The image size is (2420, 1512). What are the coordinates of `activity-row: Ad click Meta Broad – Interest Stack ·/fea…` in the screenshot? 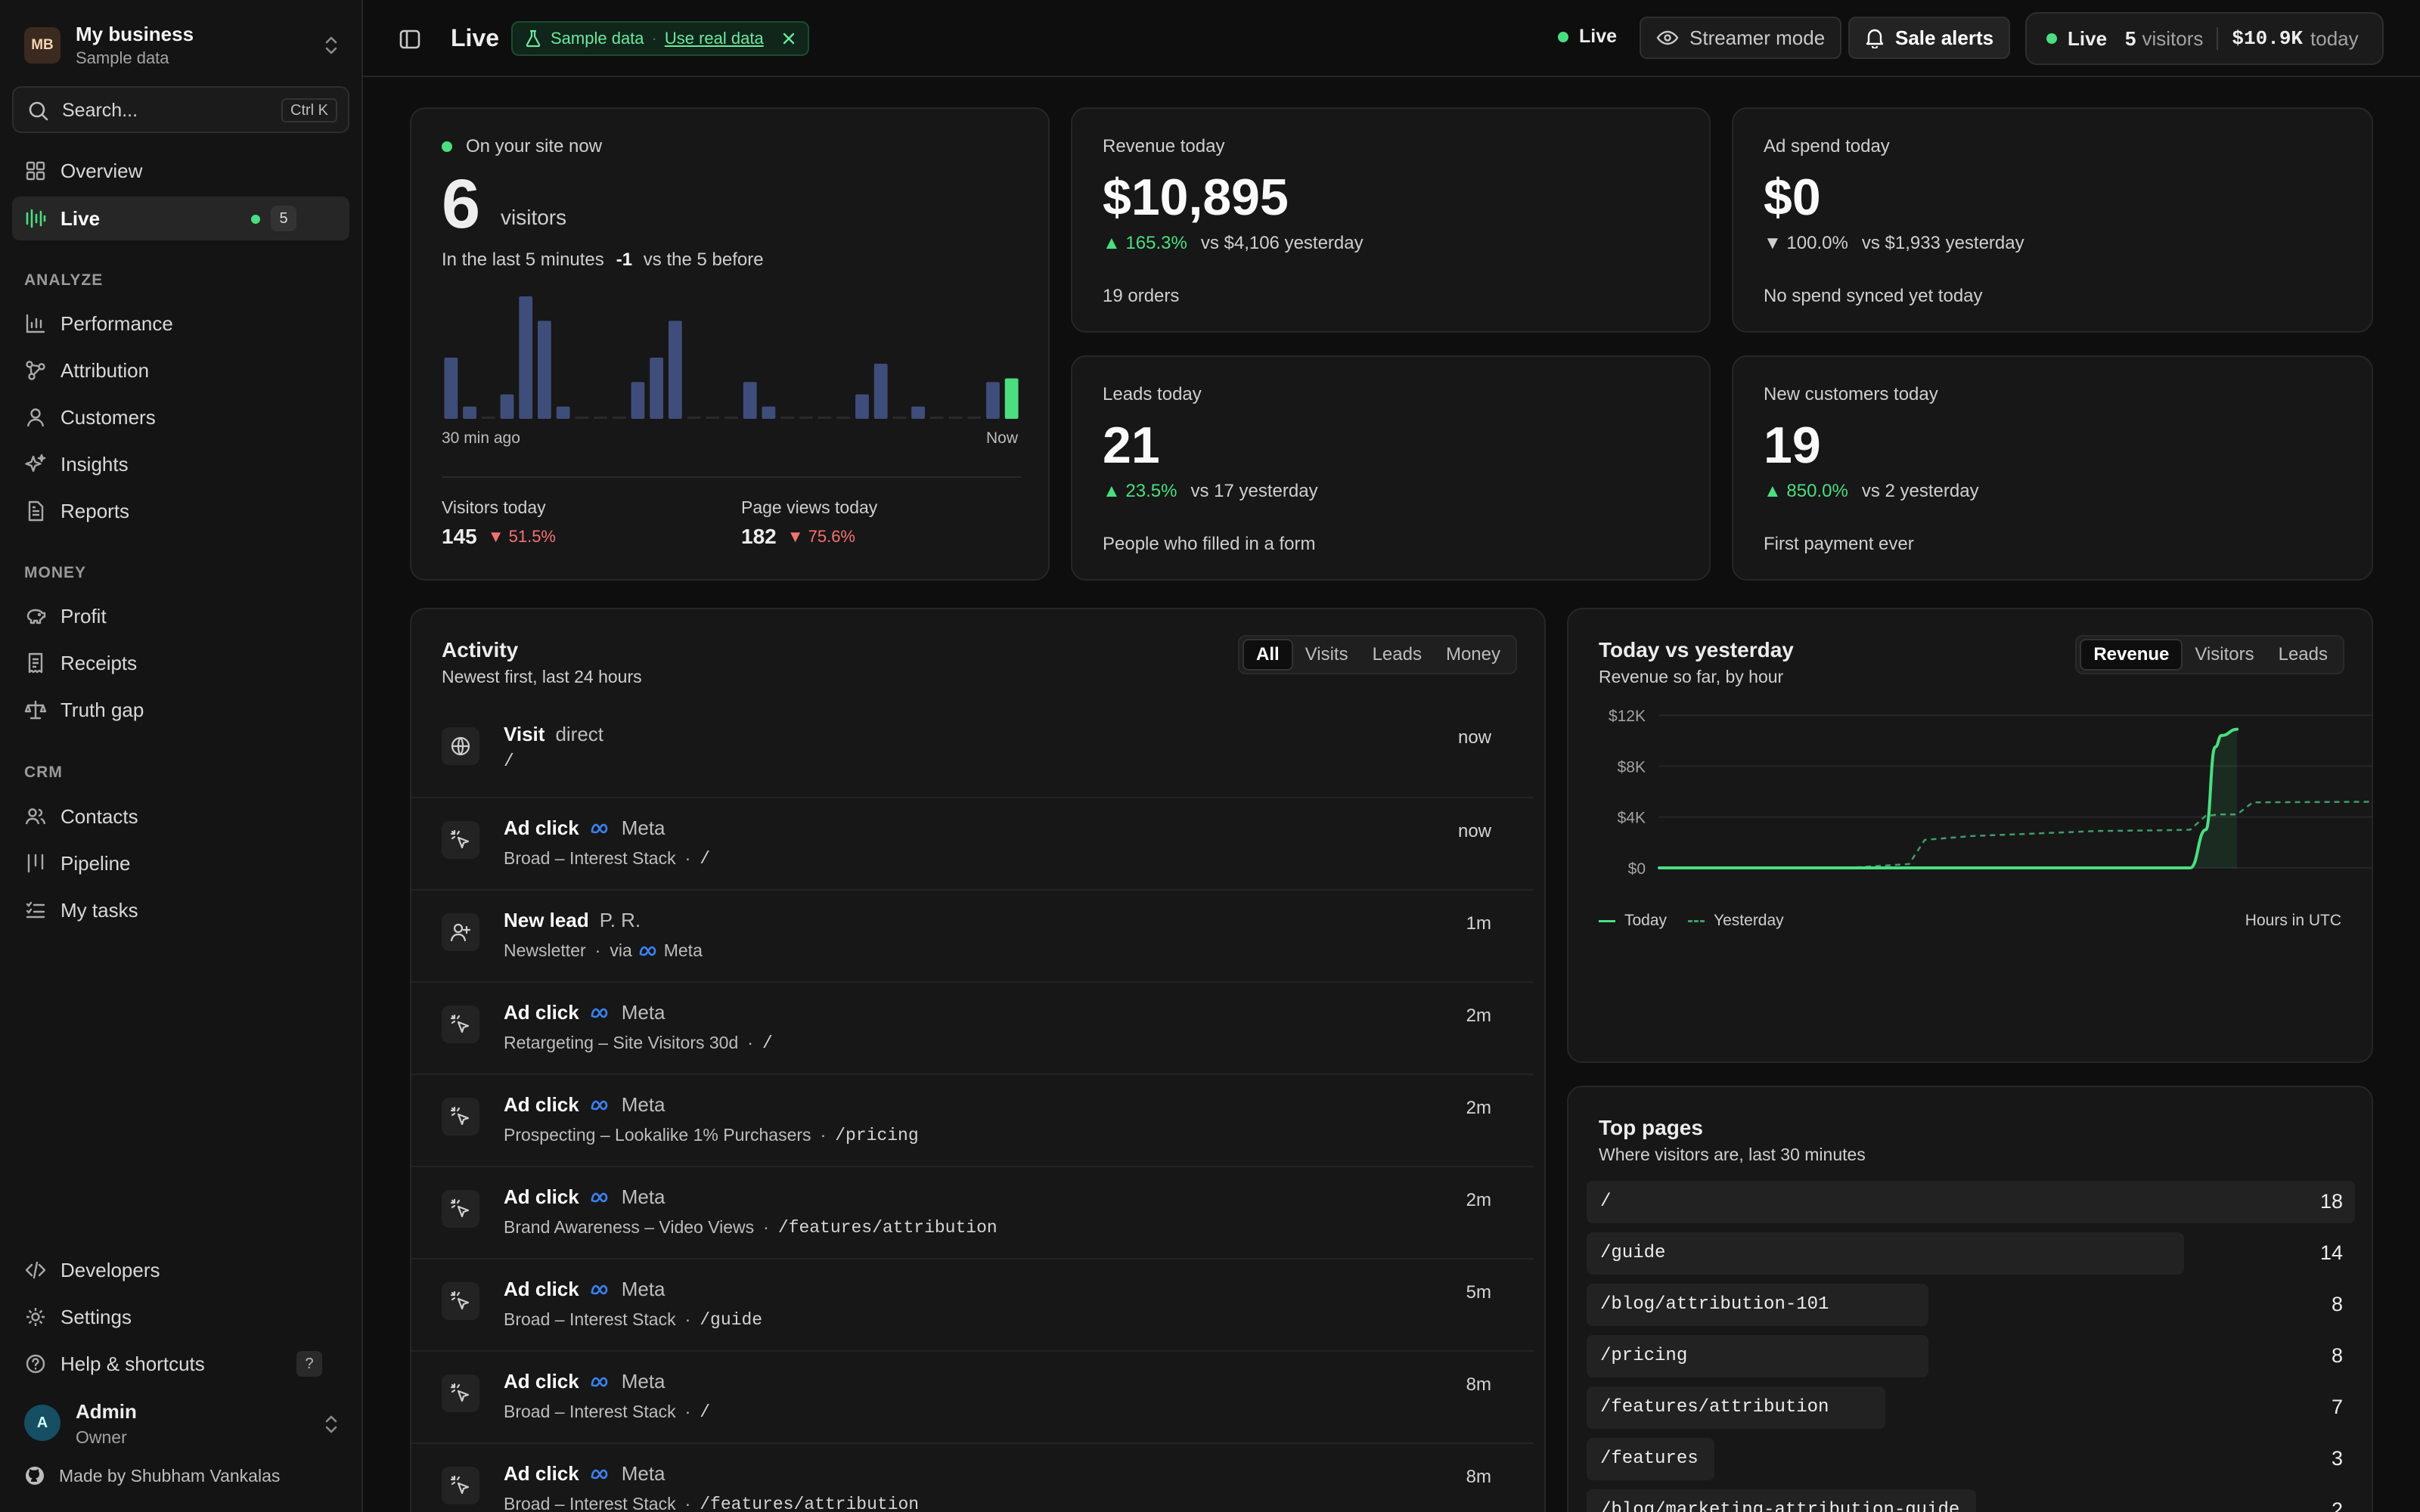 It's located at (972, 1477).